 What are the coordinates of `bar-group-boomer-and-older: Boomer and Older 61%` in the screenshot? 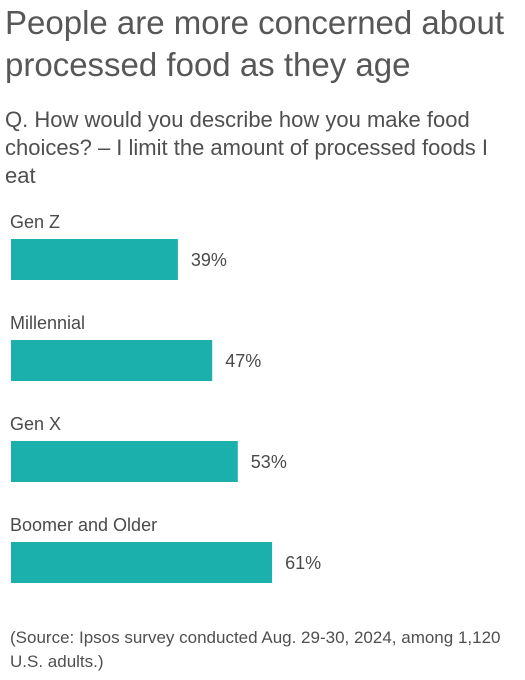 It's located at (165, 549).